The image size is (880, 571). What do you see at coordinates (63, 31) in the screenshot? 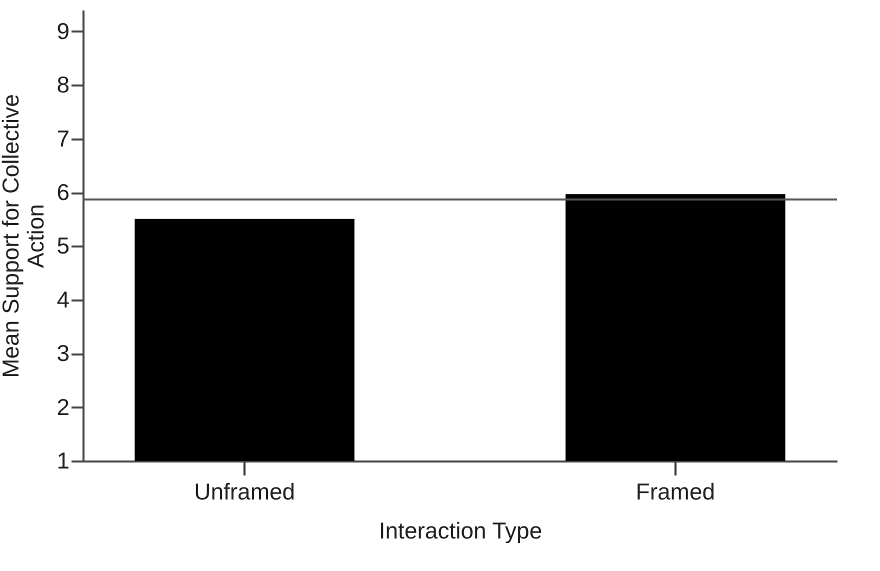
I see `y-tick-label: 9` at bounding box center [63, 31].